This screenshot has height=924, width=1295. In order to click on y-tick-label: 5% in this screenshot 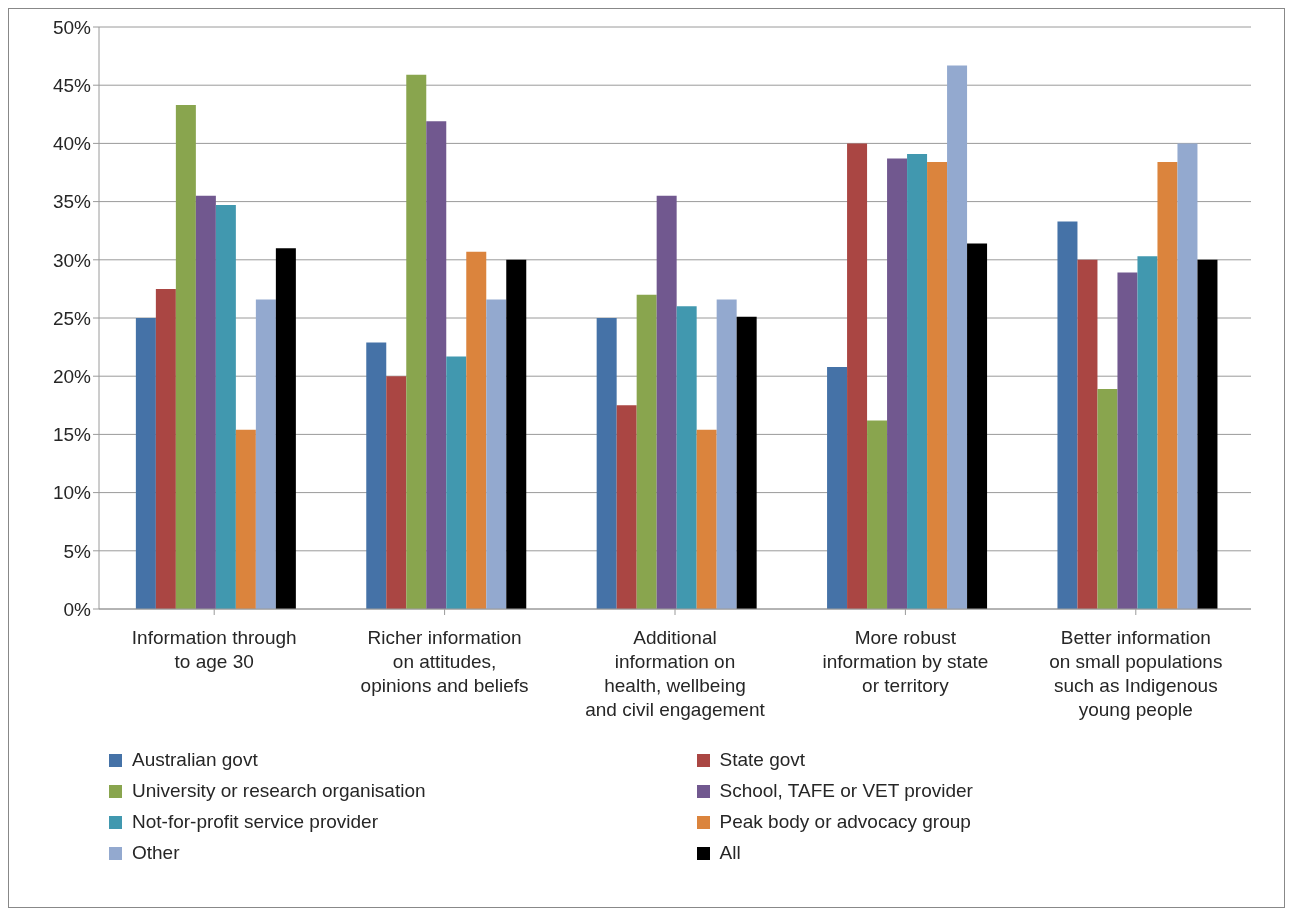, I will do `click(77, 551)`.